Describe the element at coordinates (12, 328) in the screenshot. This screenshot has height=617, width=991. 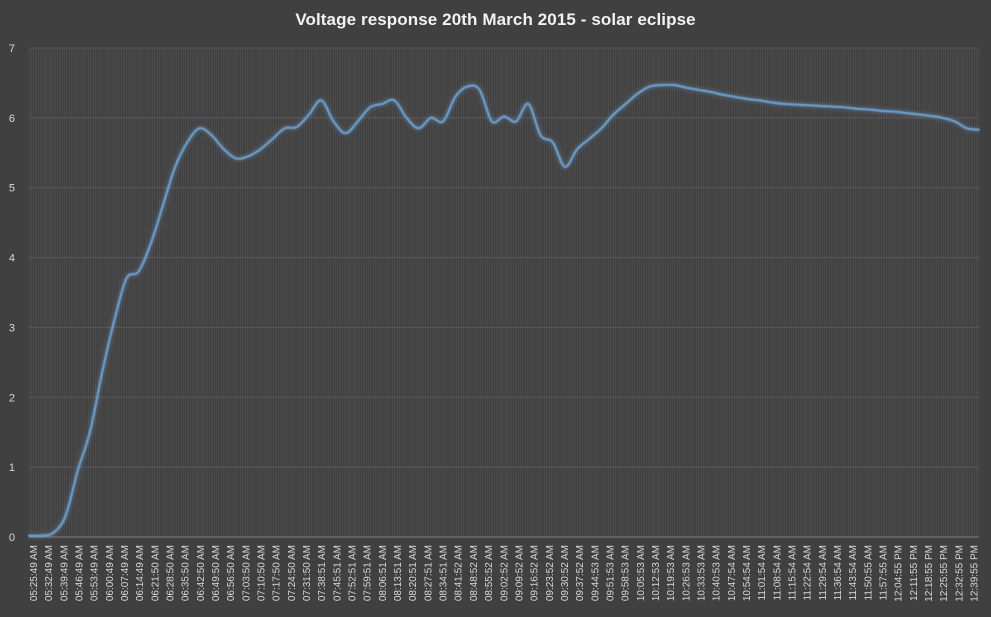
I see `y-tick-label: 3` at that location.